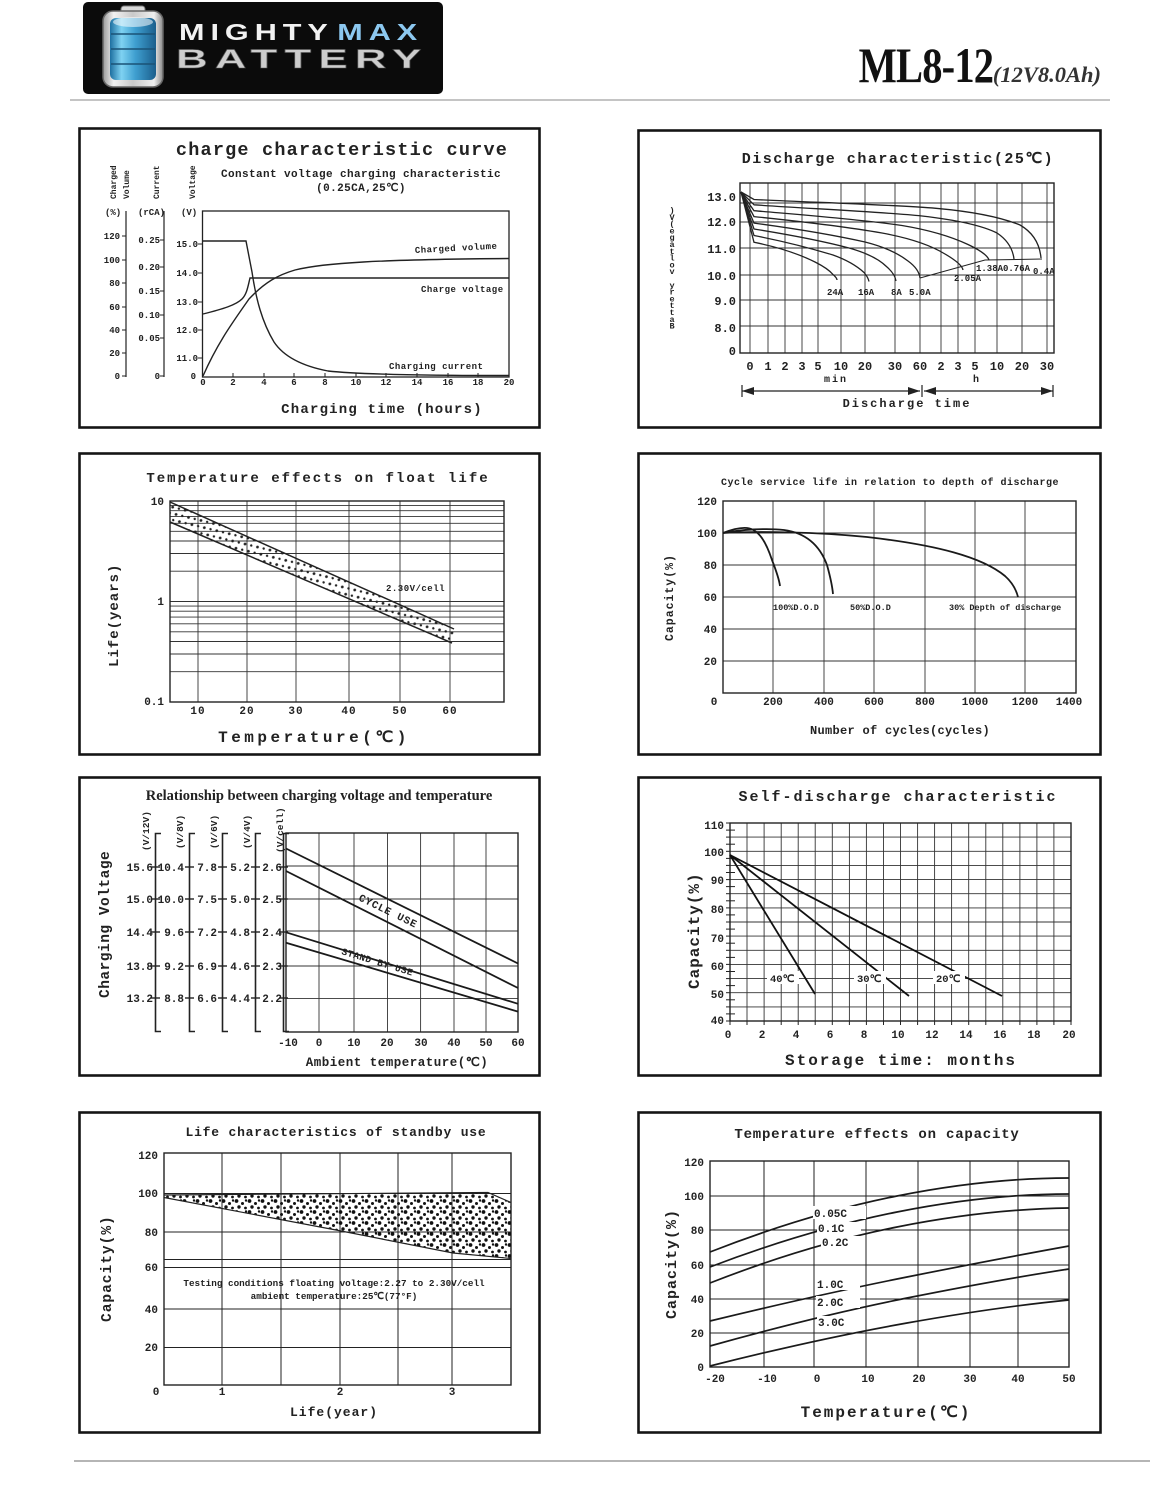  I want to click on svg-text: 13.2, so click(140, 1000).